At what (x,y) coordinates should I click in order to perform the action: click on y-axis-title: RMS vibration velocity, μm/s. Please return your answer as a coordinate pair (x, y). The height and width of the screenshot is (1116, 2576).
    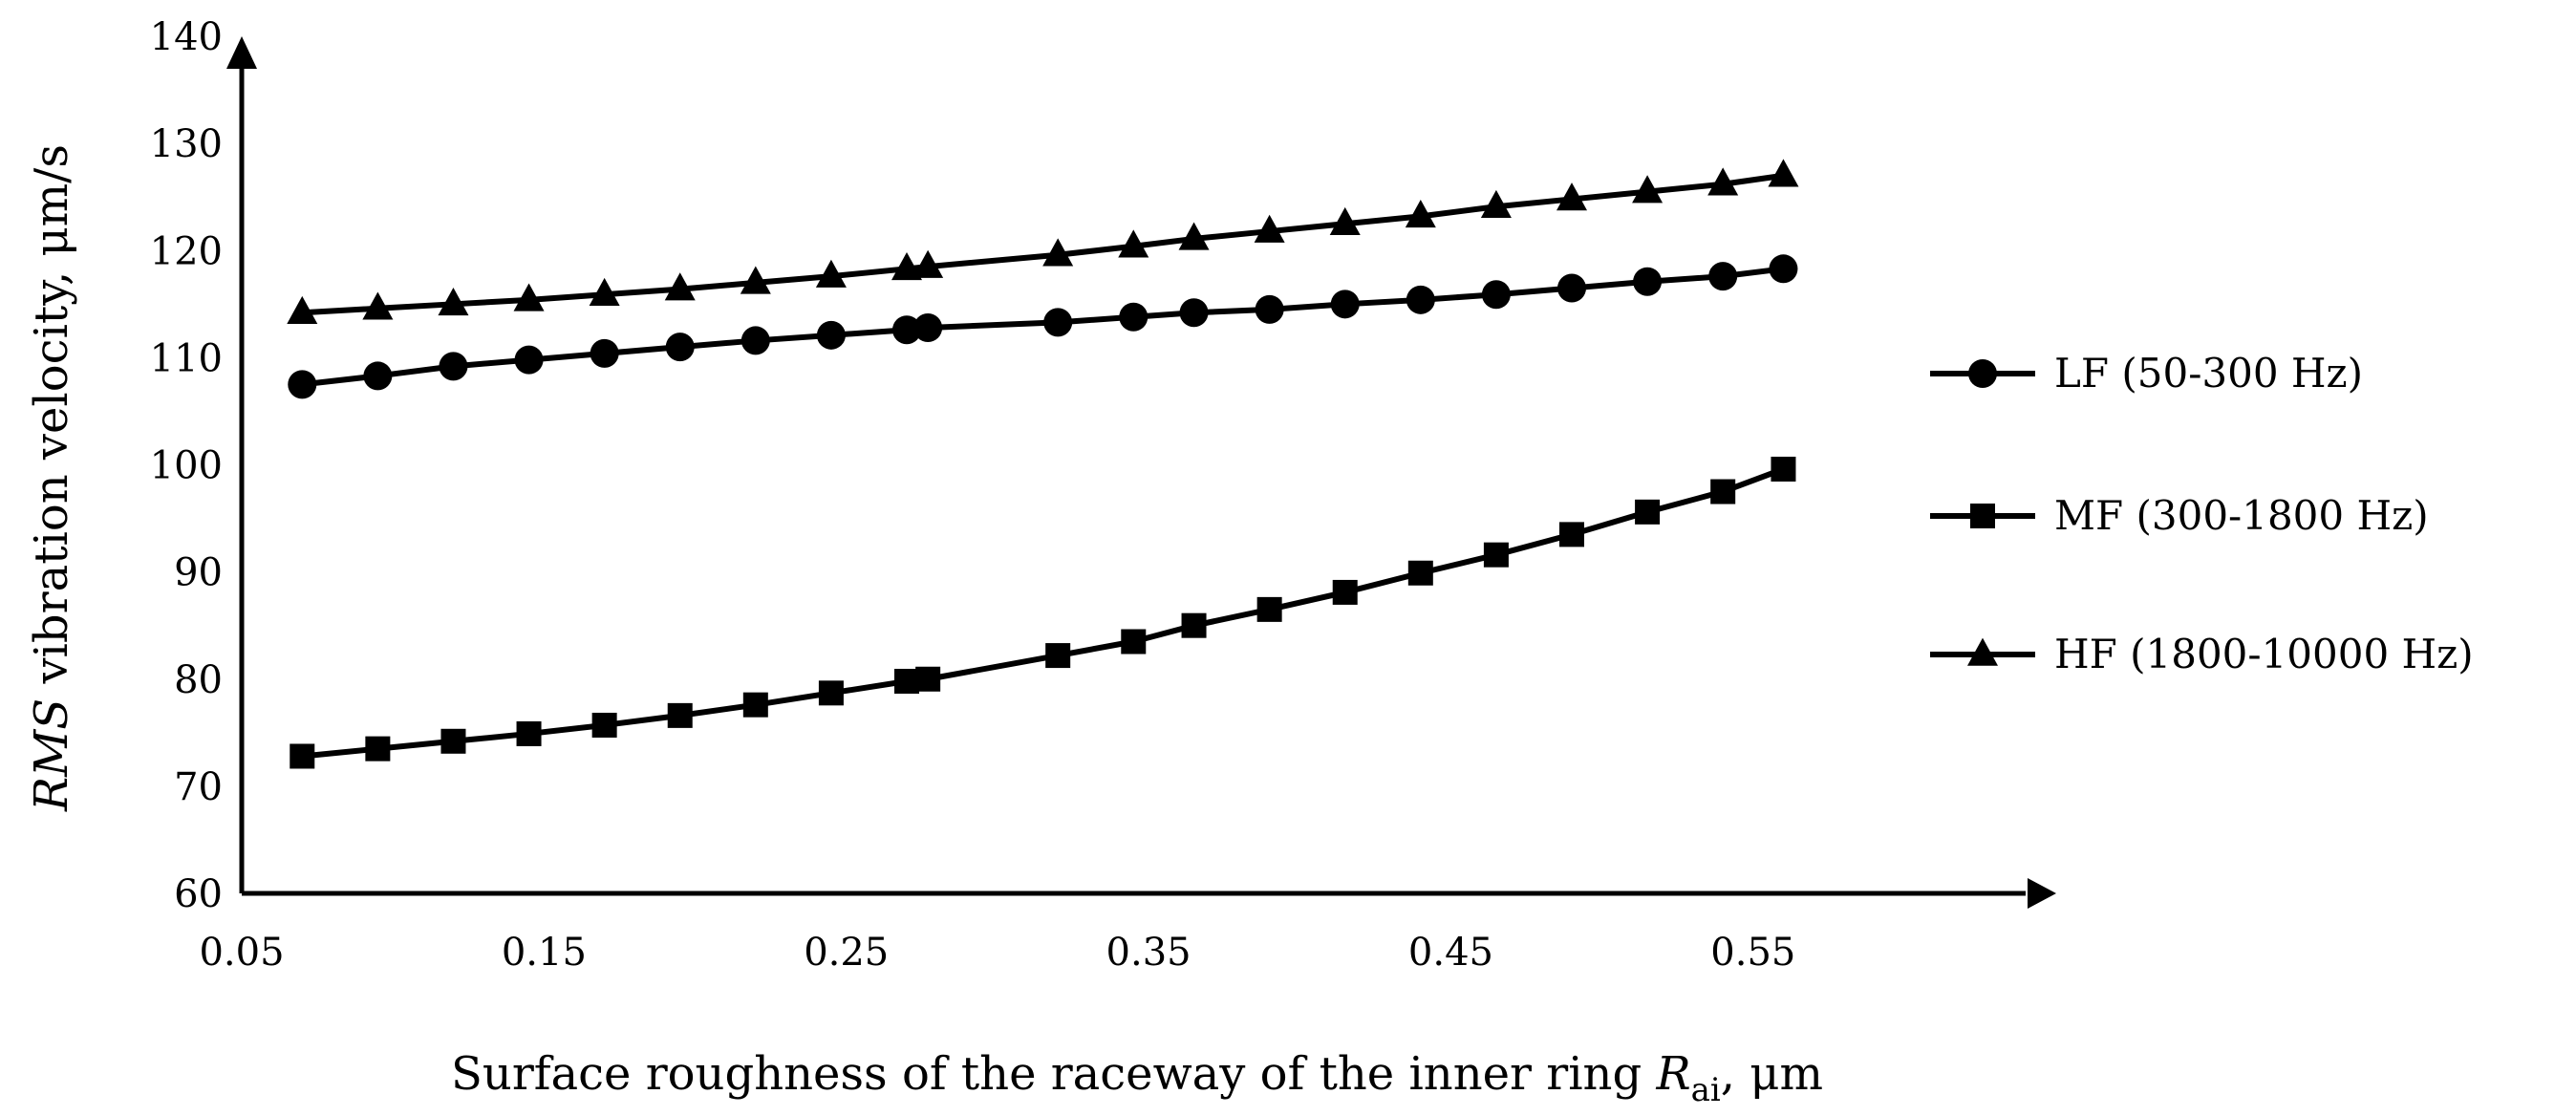
    Looking at the image, I should click on (51, 478).